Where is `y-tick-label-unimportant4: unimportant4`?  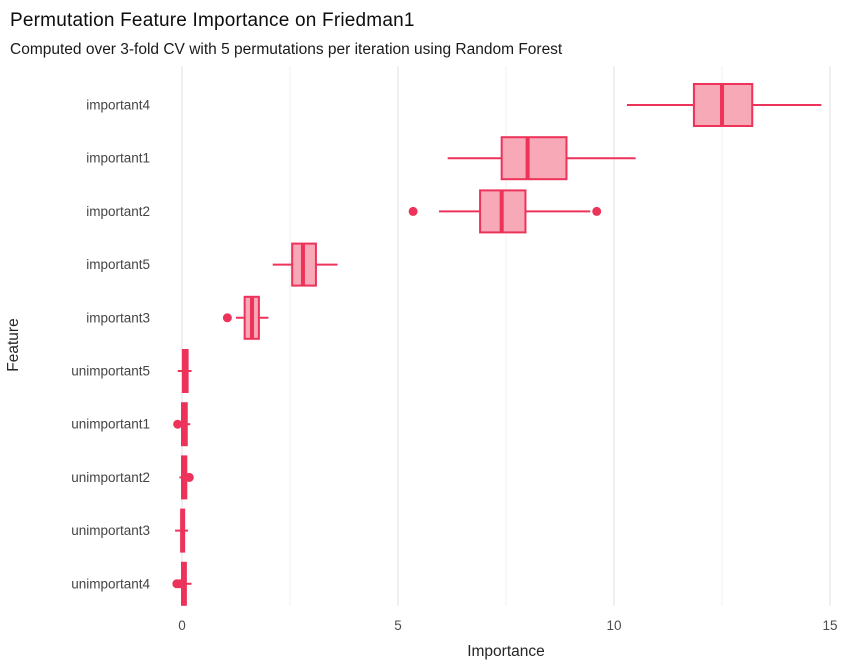
y-tick-label-unimportant4: unimportant4 is located at coordinates (110, 583).